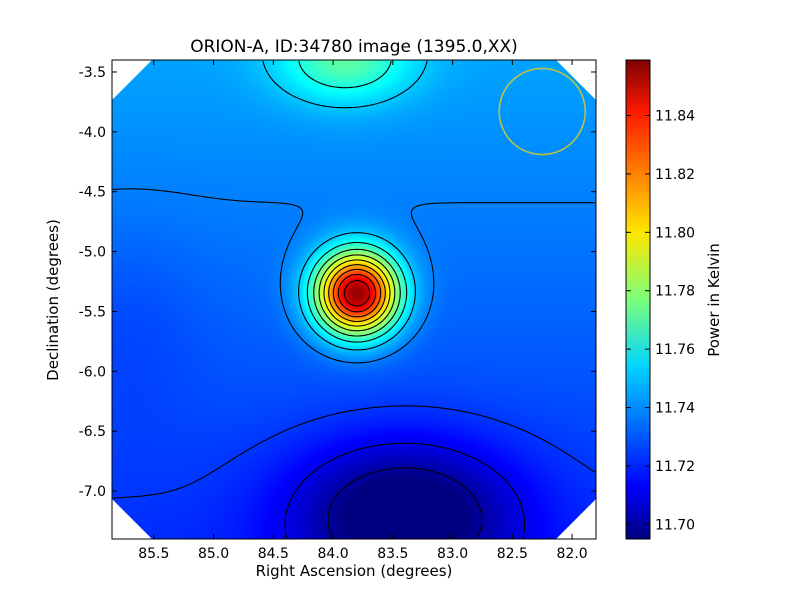 The image size is (800, 600). What do you see at coordinates (92, 372) in the screenshot?
I see `y-tick-label: -6.0` at bounding box center [92, 372].